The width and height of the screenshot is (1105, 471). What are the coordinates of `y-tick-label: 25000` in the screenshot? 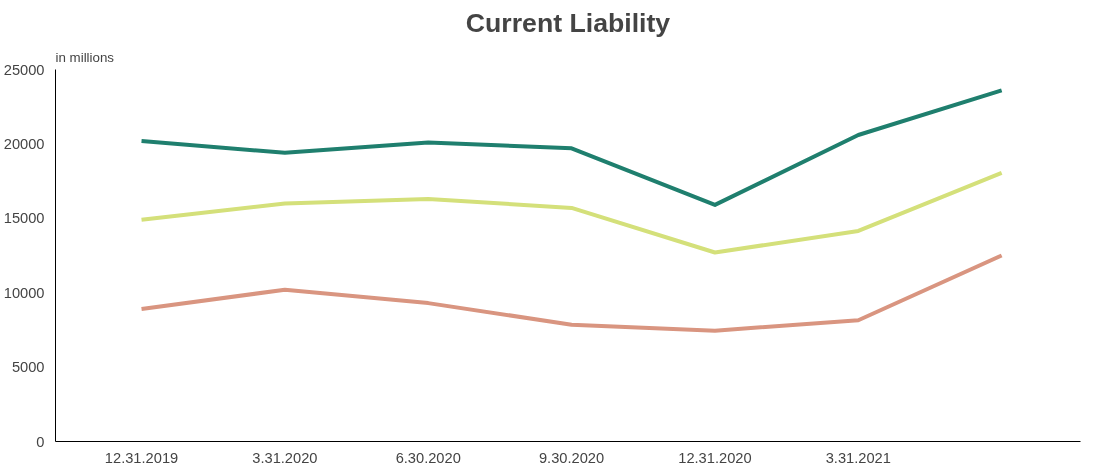 It's located at (24, 69).